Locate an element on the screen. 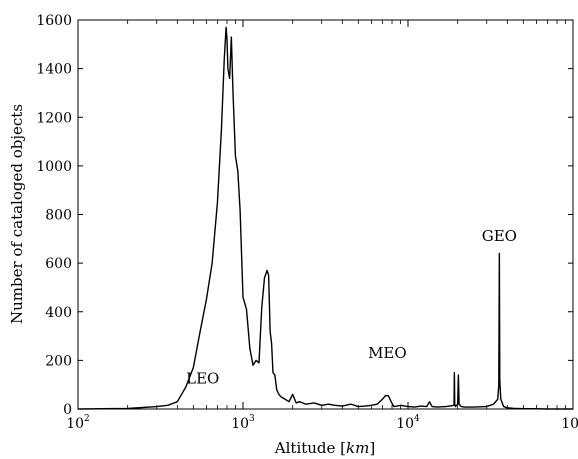  x-tick-label: 10³ is located at coordinates (243, 423).